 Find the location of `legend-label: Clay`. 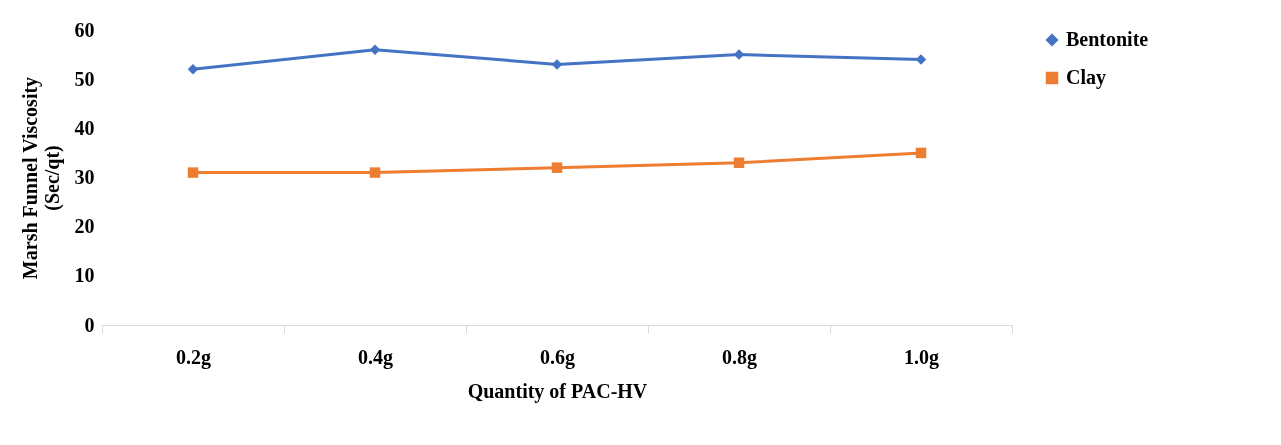

legend-label: Clay is located at coordinates (1086, 77).